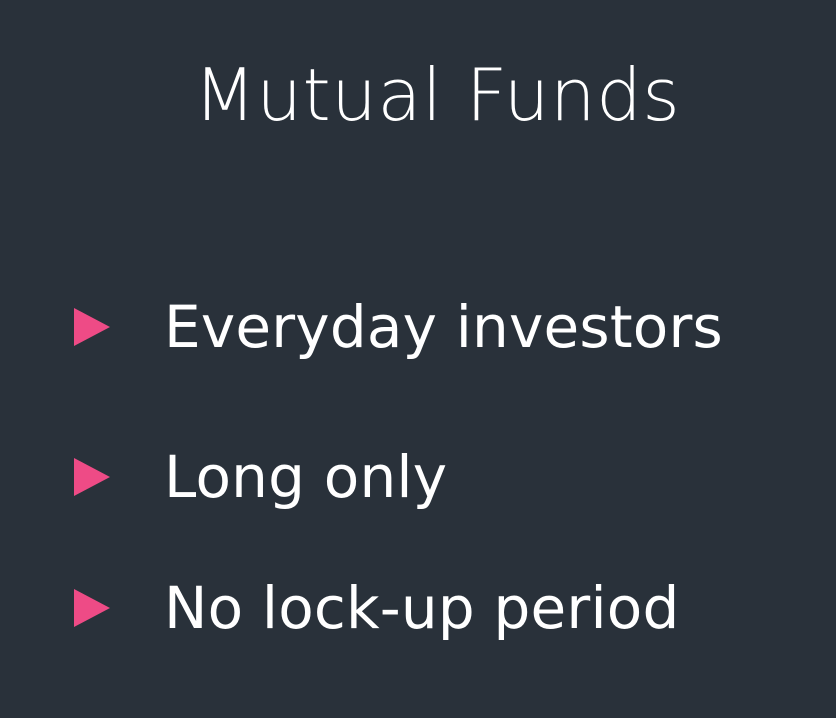 This screenshot has height=718, width=836. I want to click on slide-title: Mutual Funds, so click(437, 95).